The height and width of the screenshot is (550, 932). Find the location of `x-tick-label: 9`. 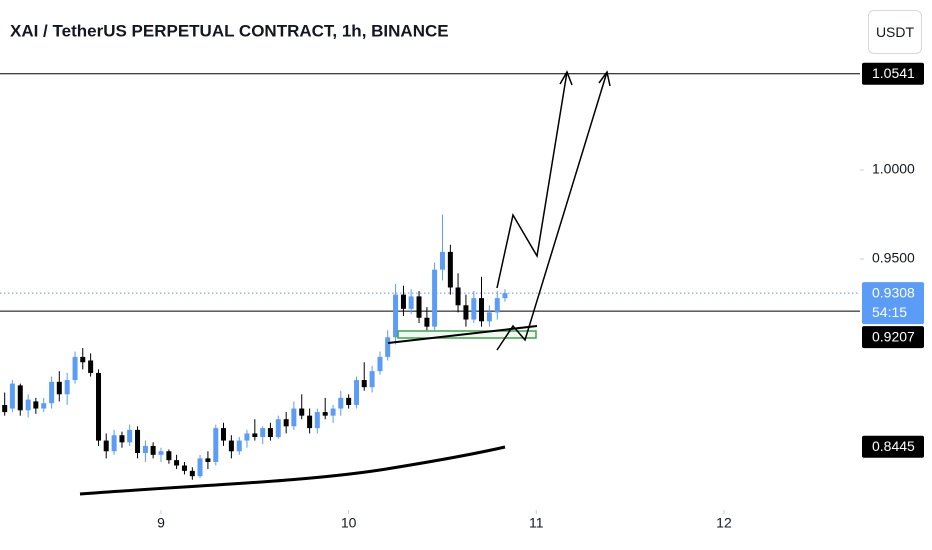

x-tick-label: 9 is located at coordinates (161, 523).